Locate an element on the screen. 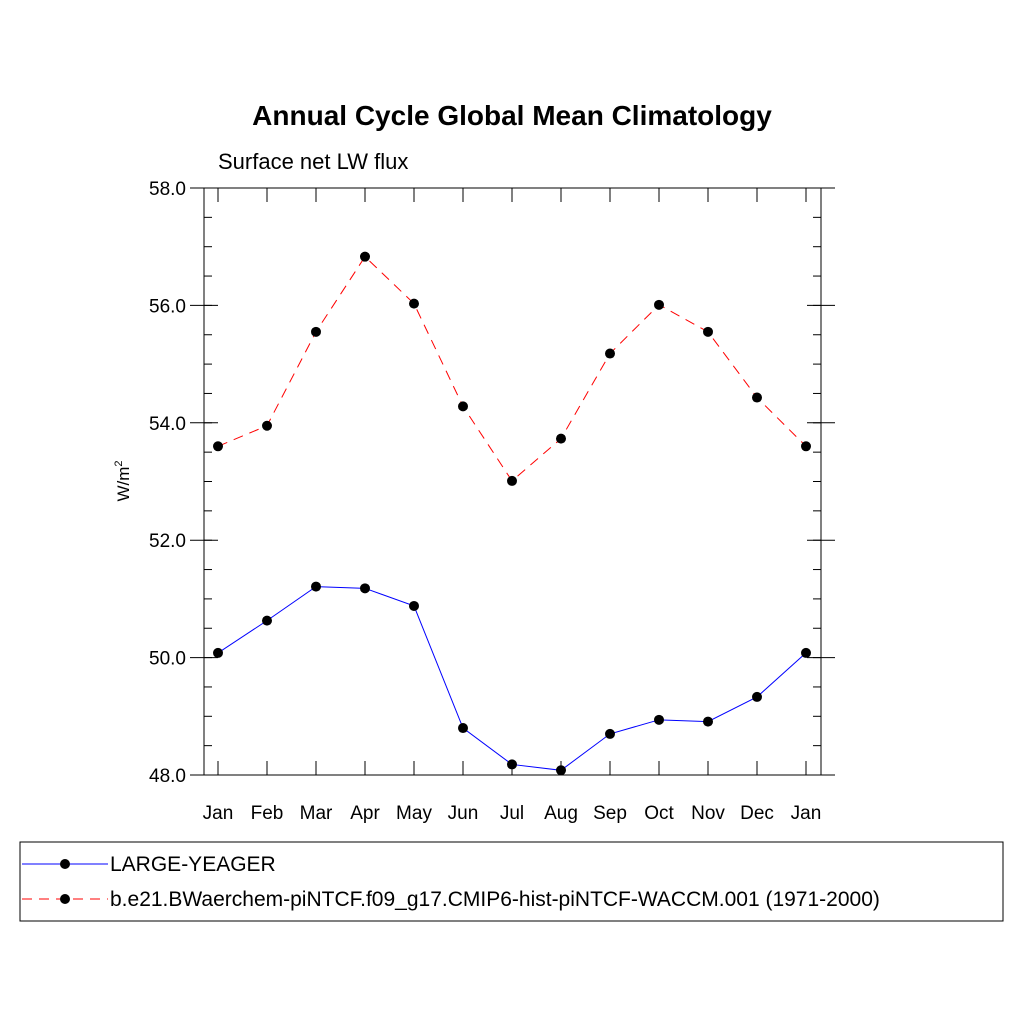 This screenshot has width=1024, height=1024. x-tick-label: Jul is located at coordinates (512, 813).